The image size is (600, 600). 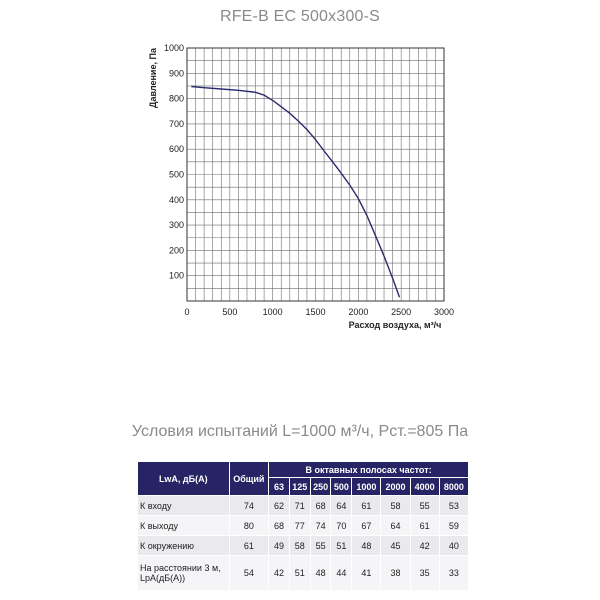 I want to click on header-bands-row: 63 125 250 500 1000 2000 4000 8000, so click(x=304, y=486).